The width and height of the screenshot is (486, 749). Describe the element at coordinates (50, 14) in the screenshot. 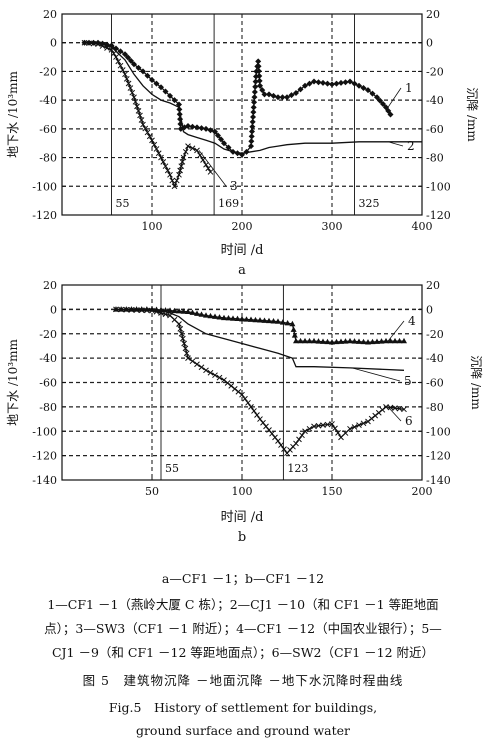

I see `panel-a-ytick-label-left: 20` at that location.